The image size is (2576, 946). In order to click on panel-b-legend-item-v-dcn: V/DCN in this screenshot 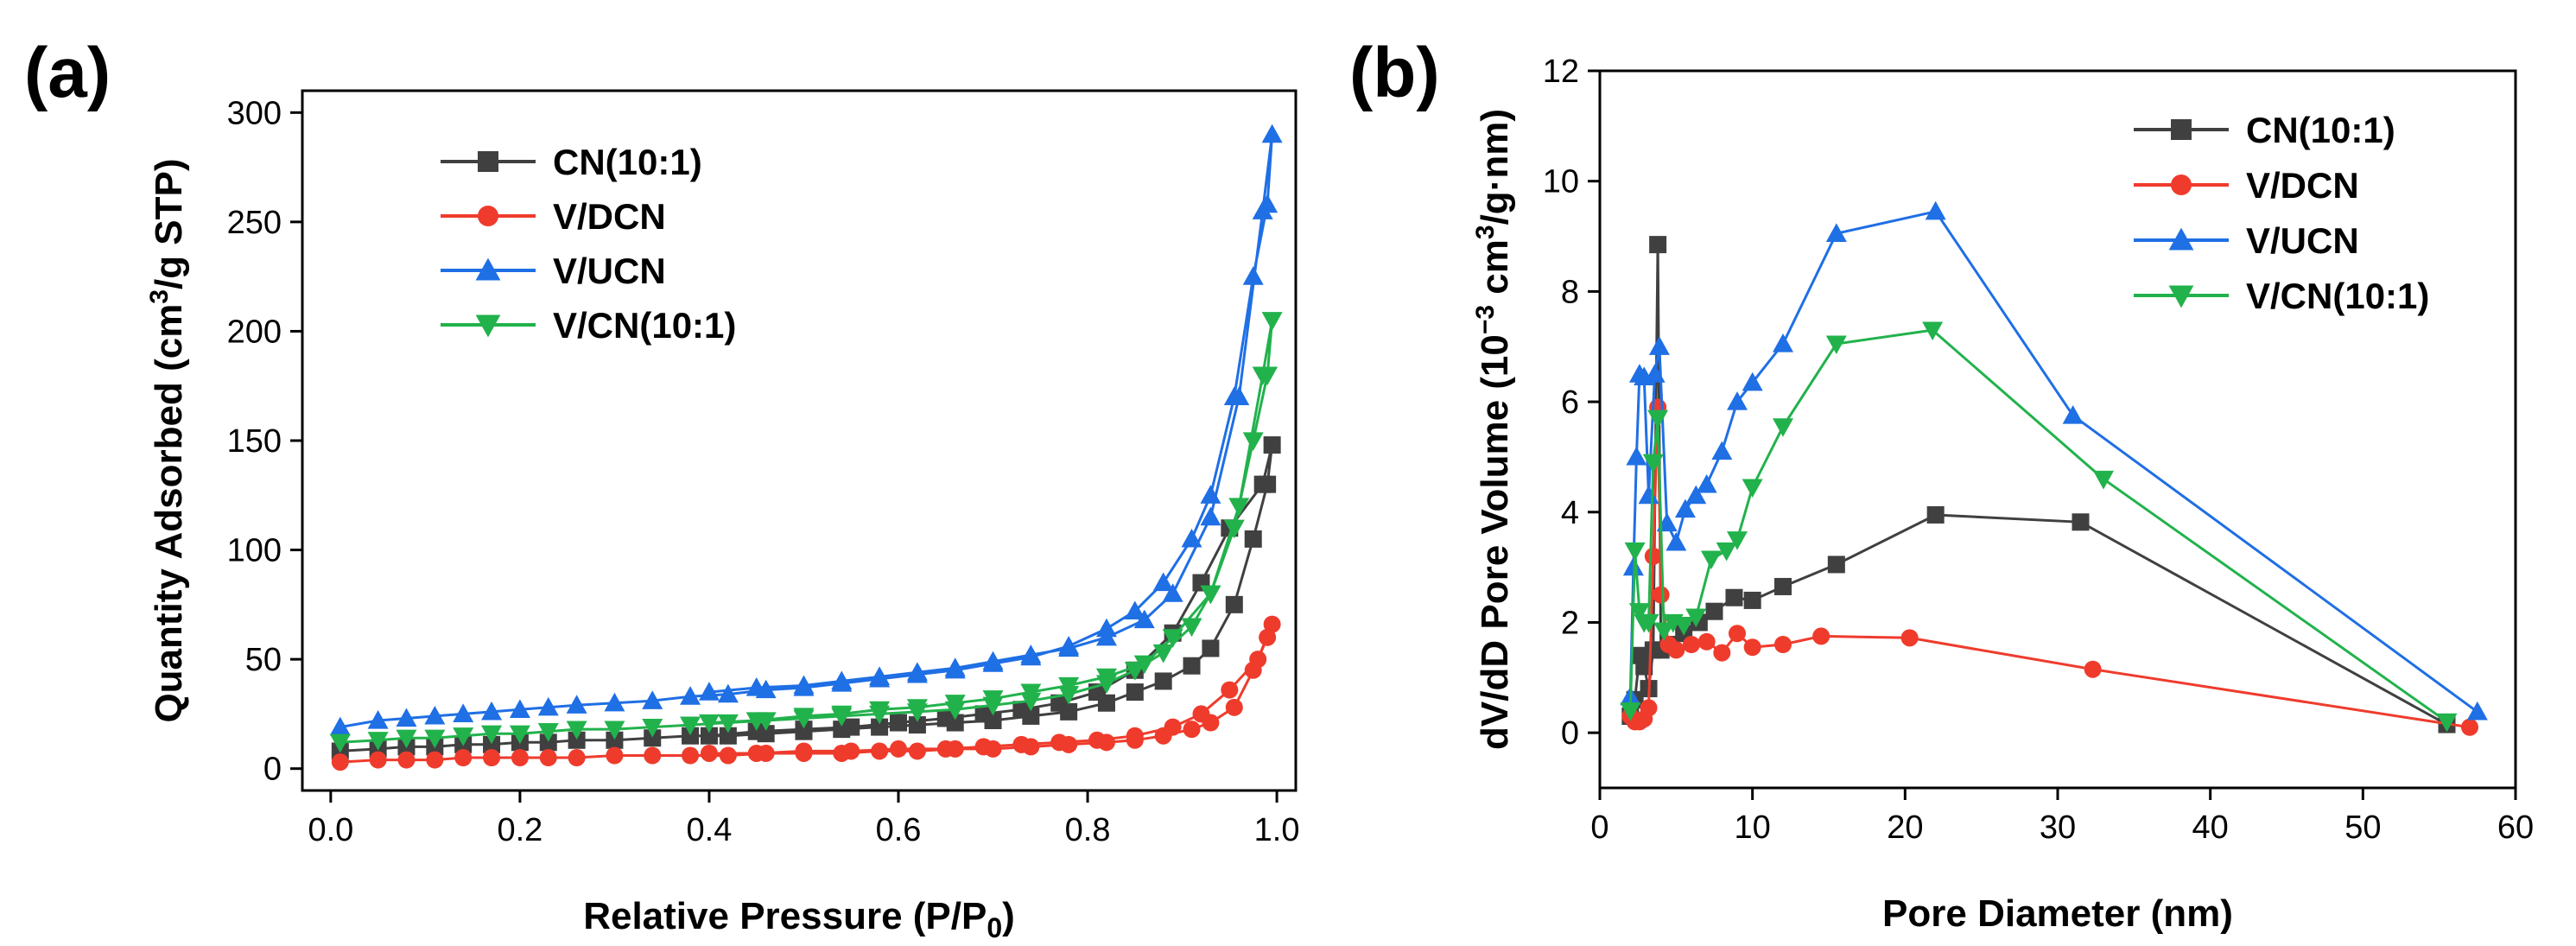, I will do `click(2246, 185)`.